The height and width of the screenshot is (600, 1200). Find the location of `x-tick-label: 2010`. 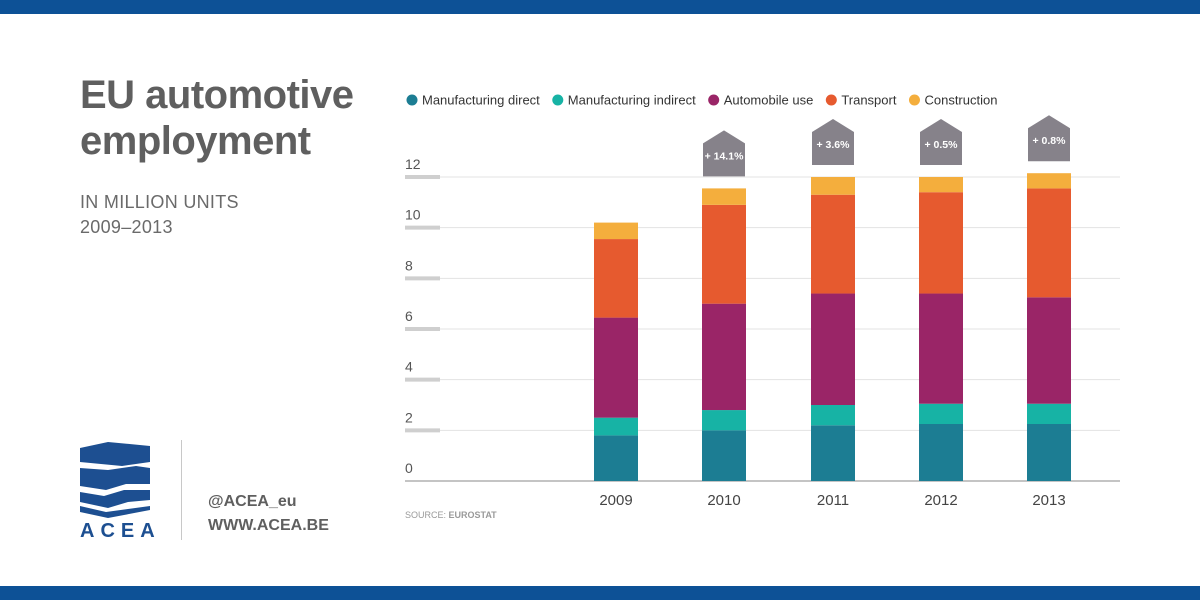

x-tick-label: 2010 is located at coordinates (723, 500).